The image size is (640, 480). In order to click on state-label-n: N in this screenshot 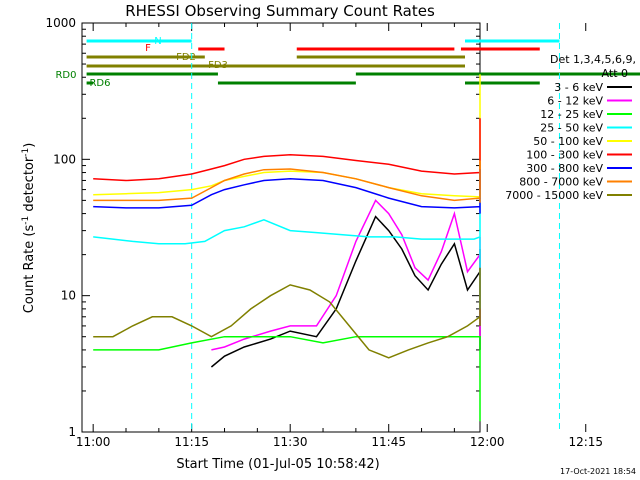, I will do `click(157, 41)`.